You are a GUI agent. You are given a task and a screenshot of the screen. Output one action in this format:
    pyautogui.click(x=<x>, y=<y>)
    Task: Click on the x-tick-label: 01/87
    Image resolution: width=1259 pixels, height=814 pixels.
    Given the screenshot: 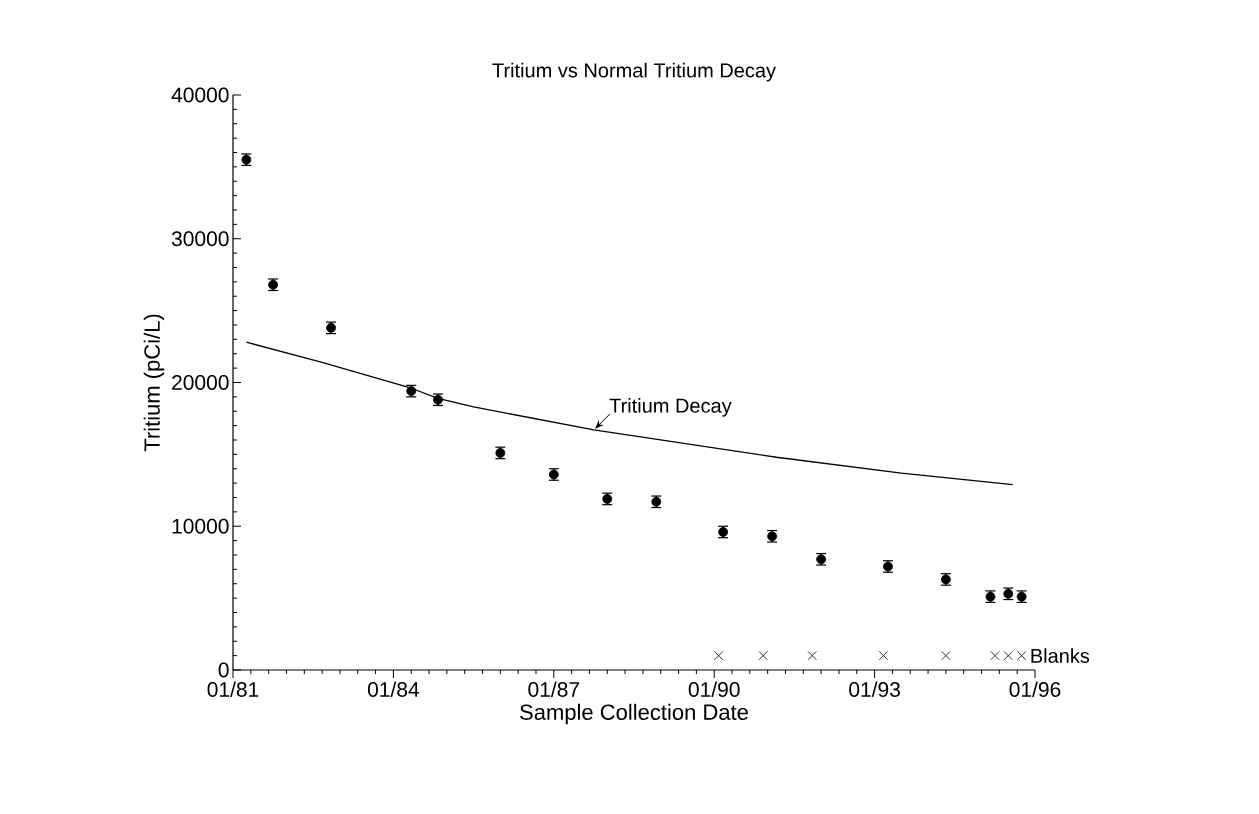 What is the action you would take?
    pyautogui.click(x=554, y=689)
    